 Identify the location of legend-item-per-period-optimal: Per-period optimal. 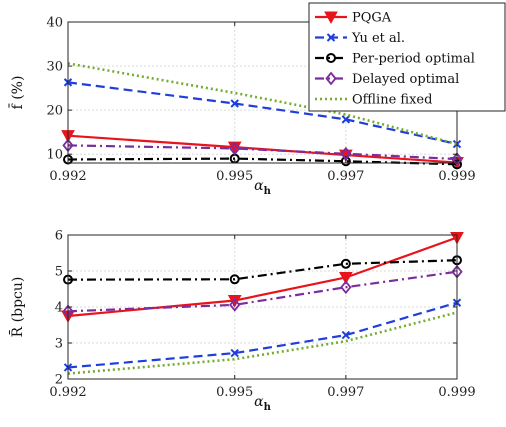
(395, 59).